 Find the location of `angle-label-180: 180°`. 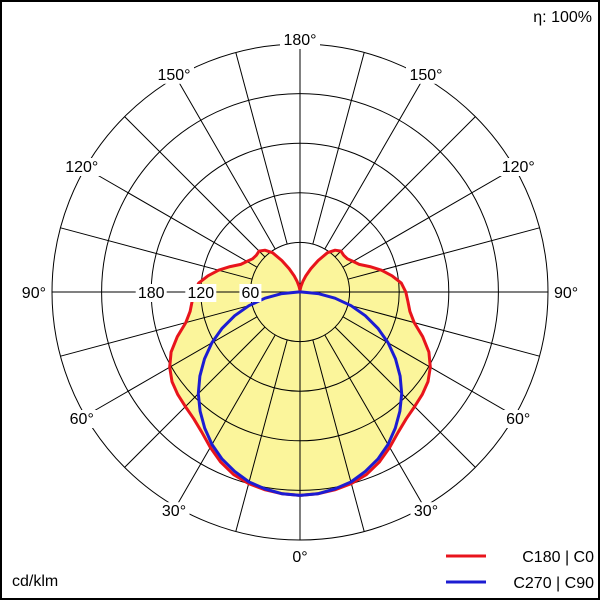

angle-label-180: 180° is located at coordinates (299, 40).